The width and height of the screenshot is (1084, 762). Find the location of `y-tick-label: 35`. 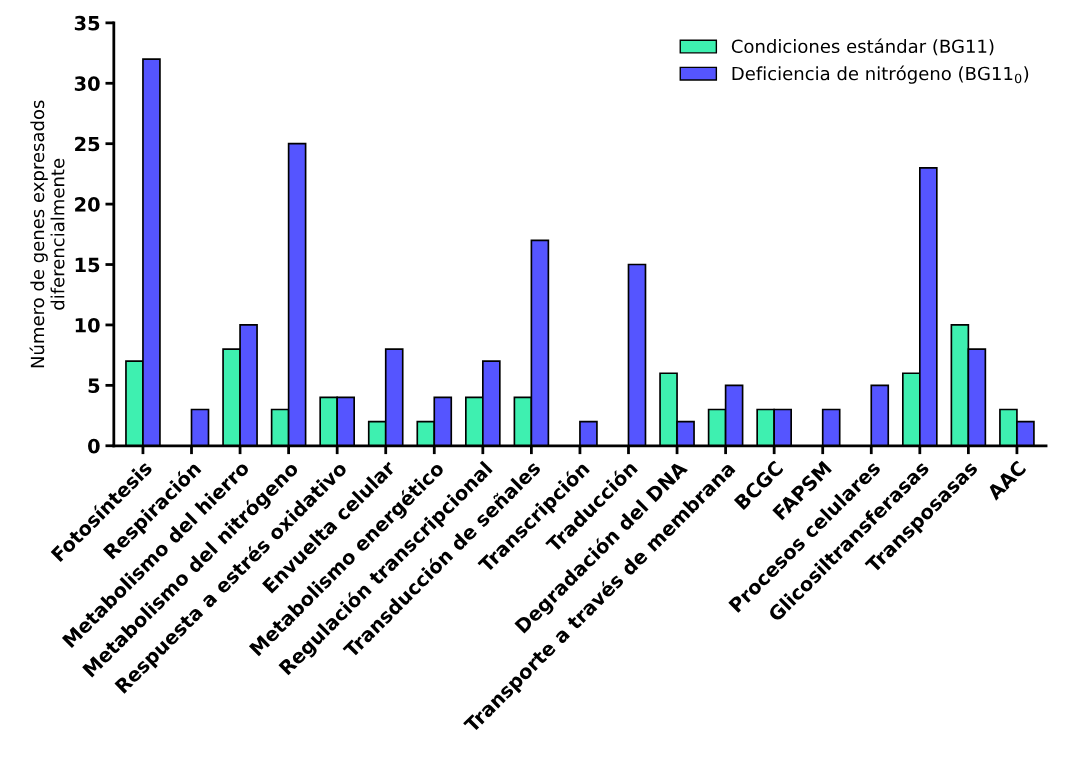

y-tick-label: 35 is located at coordinates (87, 23).